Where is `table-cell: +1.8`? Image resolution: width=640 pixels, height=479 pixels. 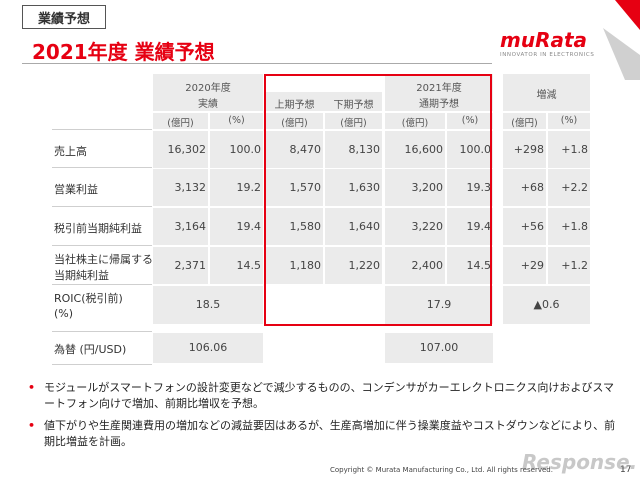 table-cell: +1.8 is located at coordinates (574, 149).